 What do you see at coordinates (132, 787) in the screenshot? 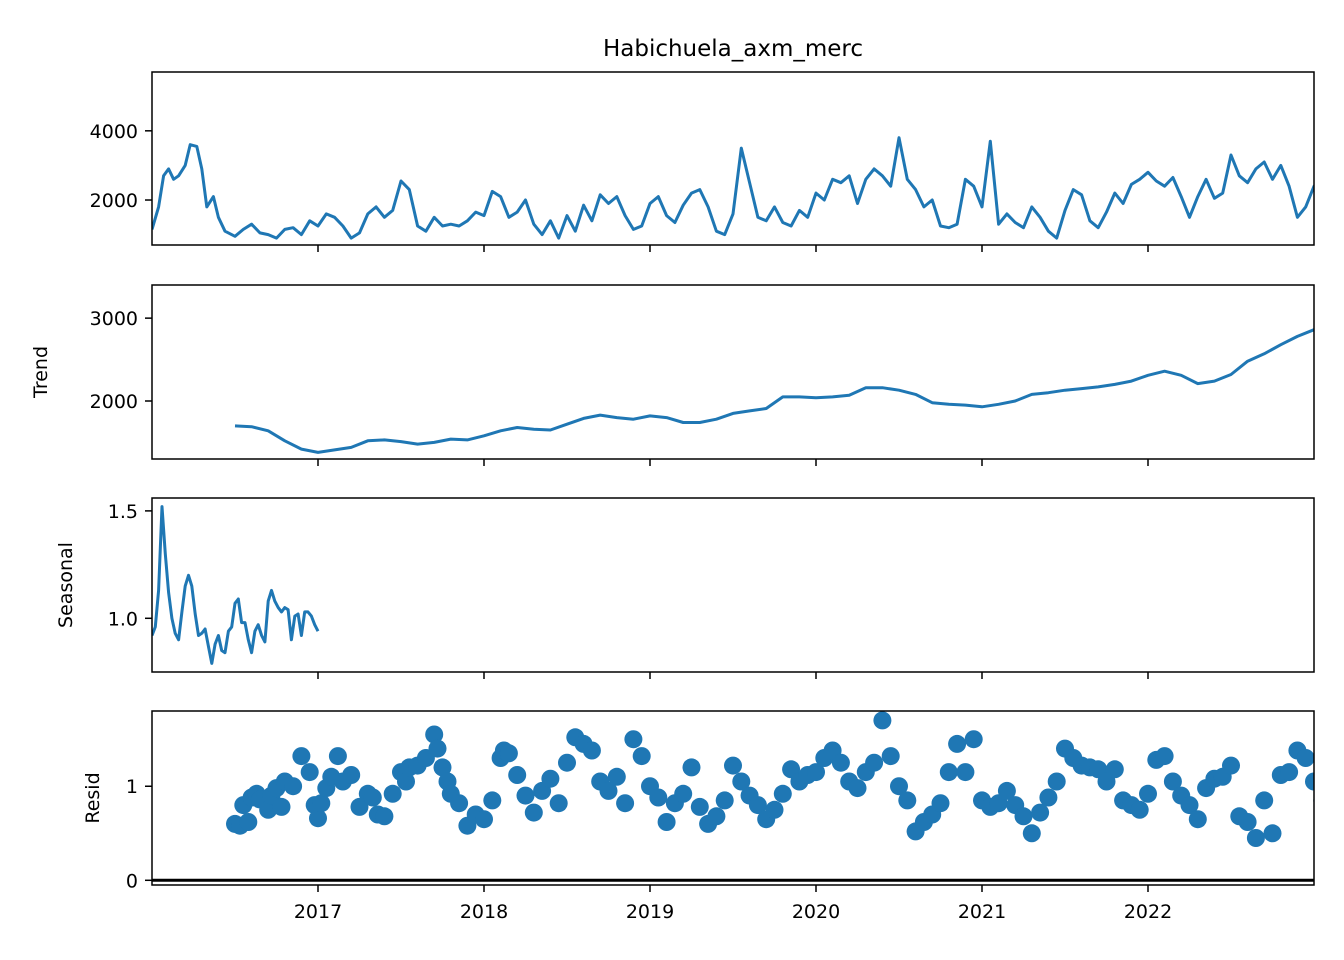
I see `resid-y-tick-label: 1` at bounding box center [132, 787].